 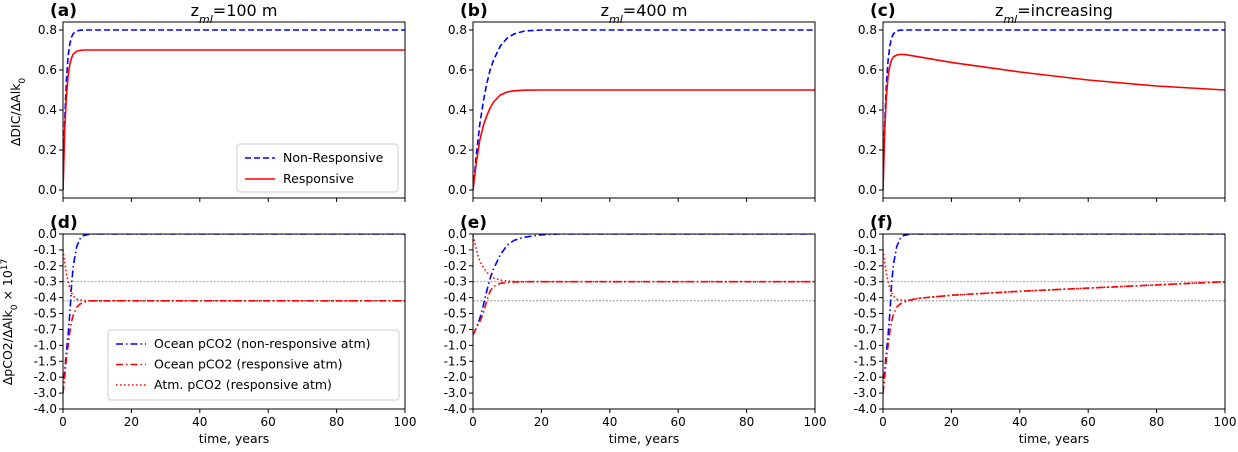 What do you see at coordinates (655, 10) in the screenshot?
I see `panel-title-suffix: =400 m` at bounding box center [655, 10].